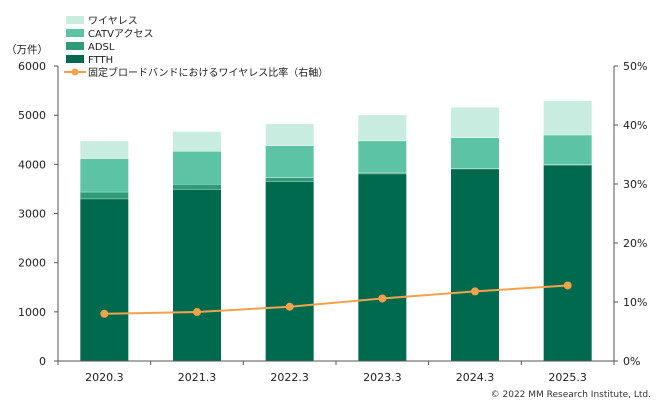 This screenshot has height=404, width=665. What do you see at coordinates (631, 361) in the screenshot?
I see `right-tick-label: 0%` at bounding box center [631, 361].